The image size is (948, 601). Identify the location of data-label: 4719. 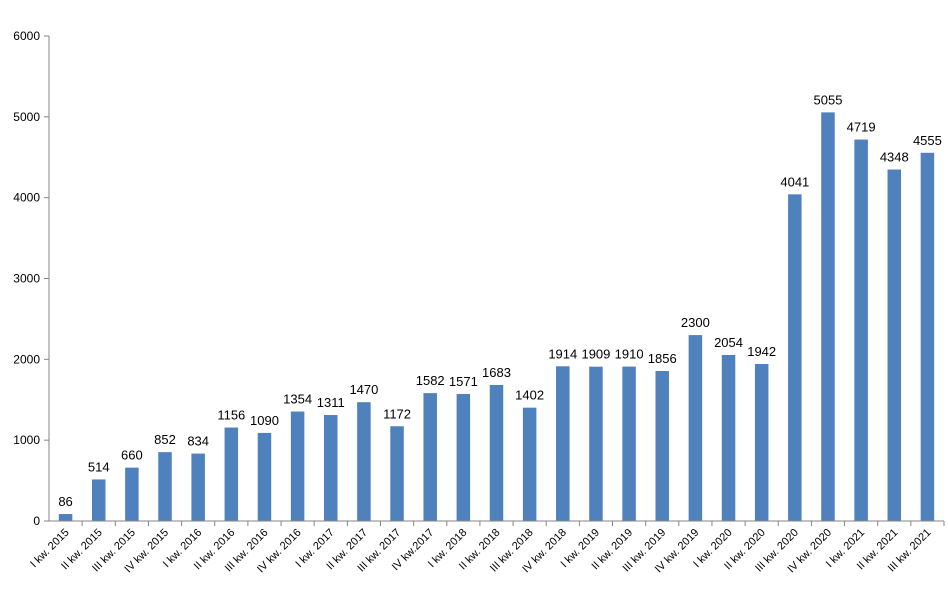
(861, 127).